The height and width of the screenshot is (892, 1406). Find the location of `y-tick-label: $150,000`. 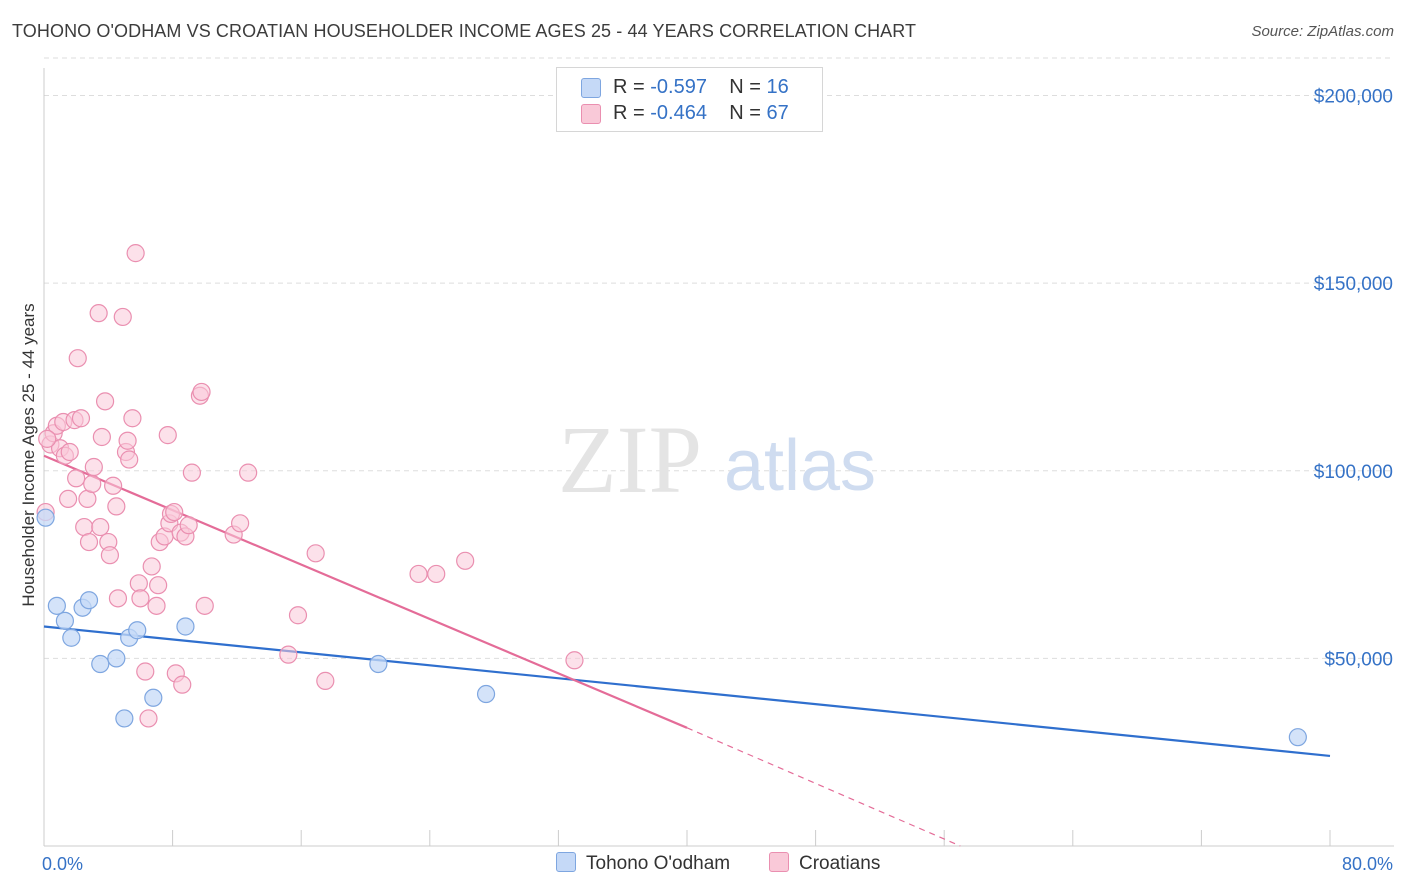

y-tick-label: $150,000 is located at coordinates (1353, 284).